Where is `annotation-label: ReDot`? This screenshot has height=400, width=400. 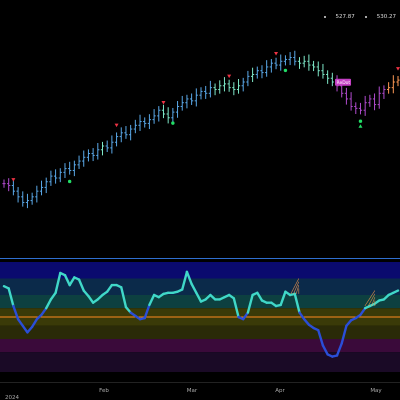
annotation-label: ReDot is located at coordinates (344, 83).